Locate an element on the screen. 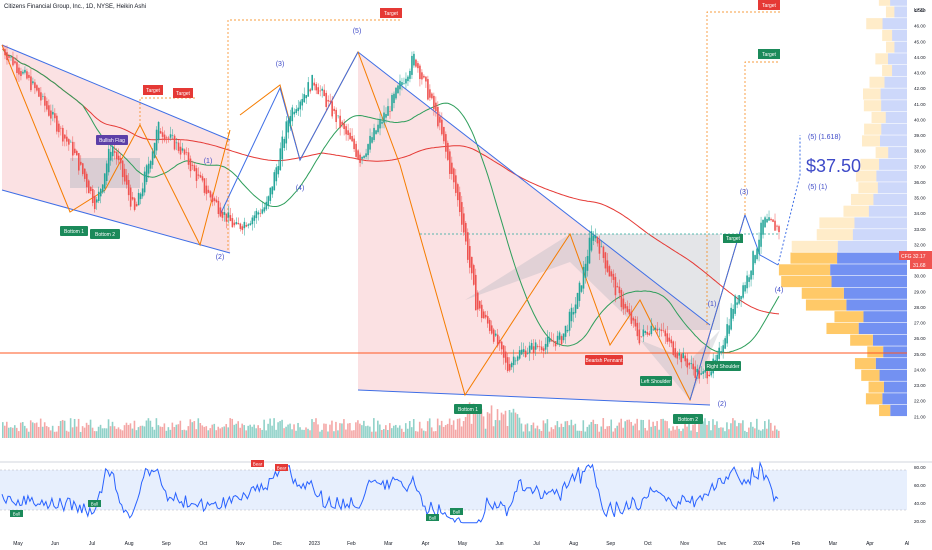 The height and width of the screenshot is (550, 932). channel-top-line is located at coordinates (116, 92).